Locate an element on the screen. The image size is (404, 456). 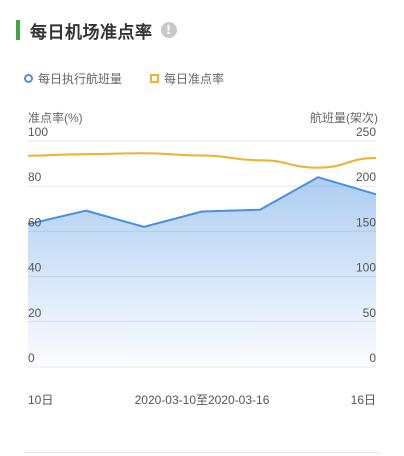
y-left-tick: 20 is located at coordinates (35, 313).